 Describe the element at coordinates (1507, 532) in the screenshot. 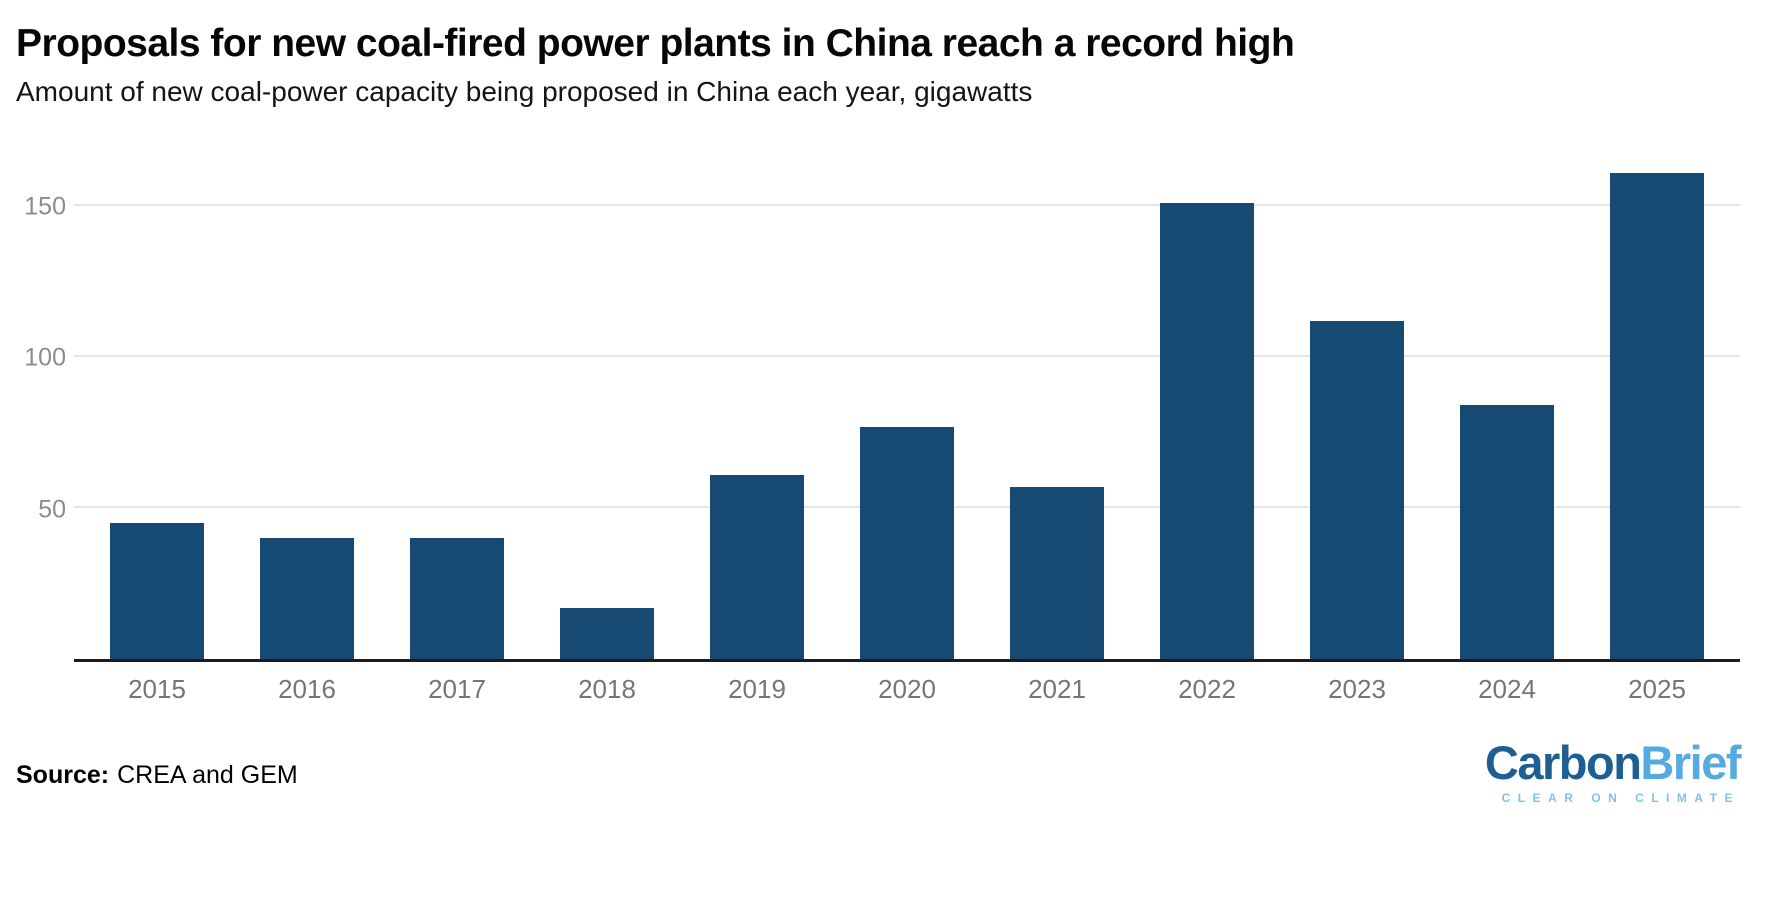

I see `bar-2024` at that location.